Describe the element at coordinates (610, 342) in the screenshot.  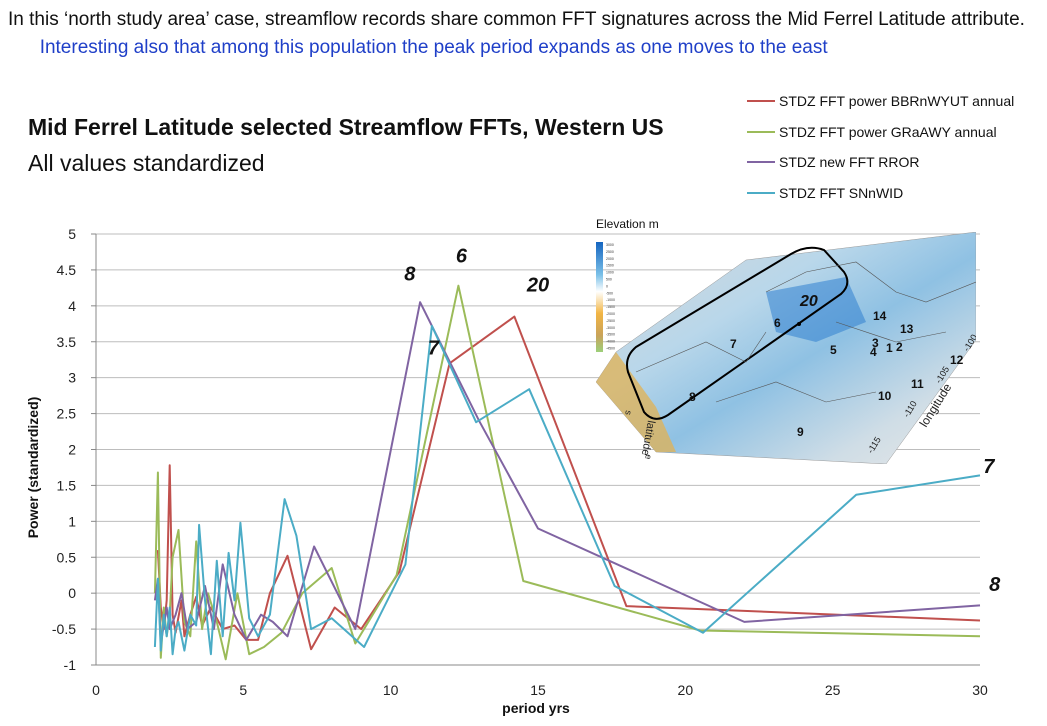
I see `elevation-tick: -4000` at that location.